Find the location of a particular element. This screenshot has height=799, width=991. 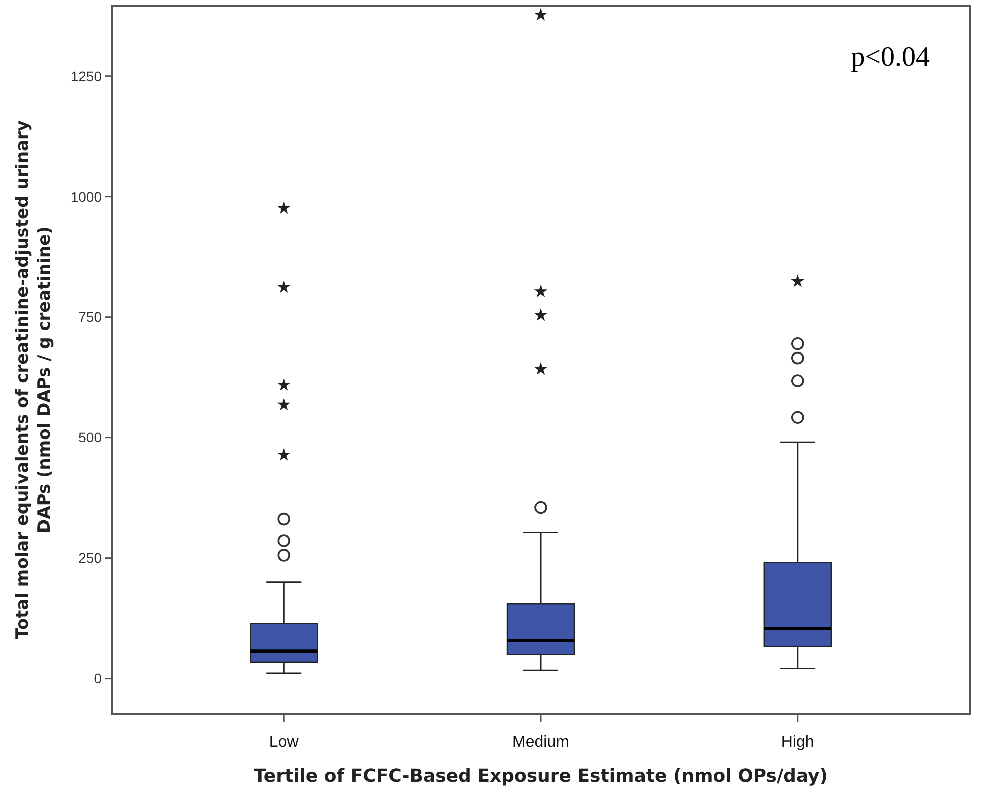

y-tick-label: 500 is located at coordinates (90, 438).